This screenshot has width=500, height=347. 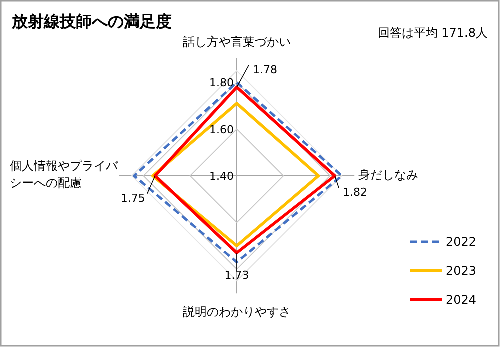 What do you see at coordinates (355, 192) in the screenshot?
I see `data-label: 1.82` at bounding box center [355, 192].